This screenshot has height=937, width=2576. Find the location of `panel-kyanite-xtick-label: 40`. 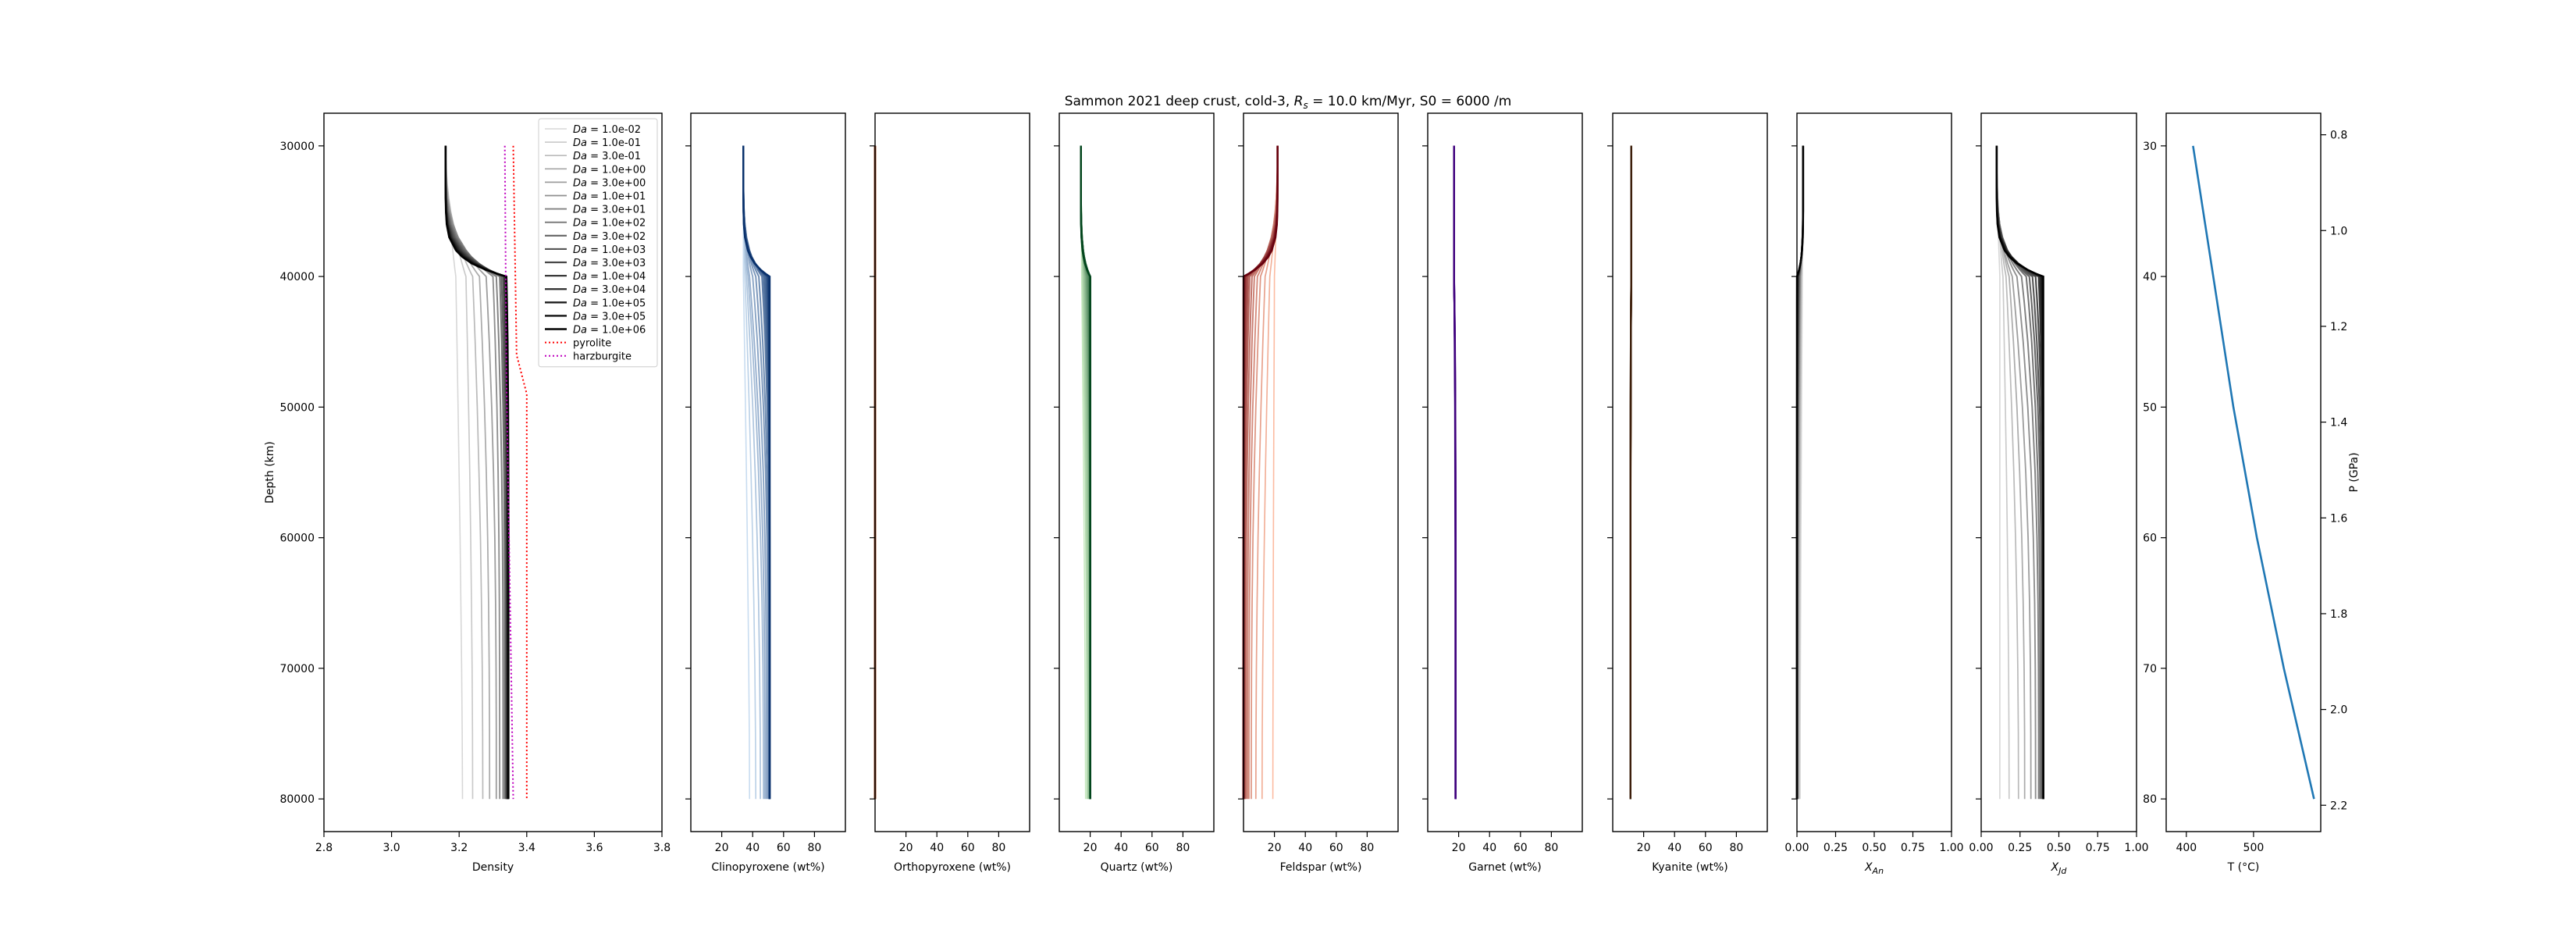

panel-kyanite-xtick-label: 40 is located at coordinates (1674, 848).